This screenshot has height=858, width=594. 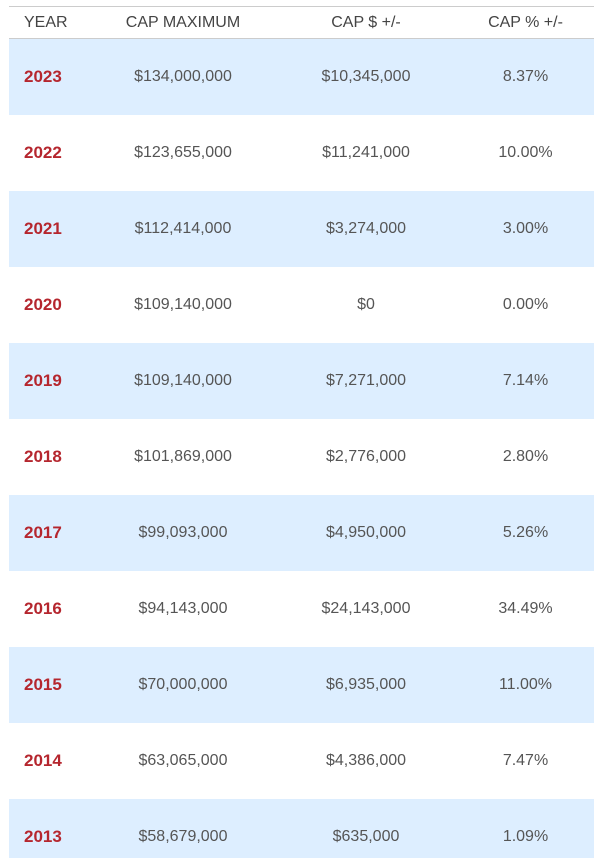 I want to click on table-row: 2023 $134,000,000 $10,345,000 8.37%, so click(x=301, y=77).